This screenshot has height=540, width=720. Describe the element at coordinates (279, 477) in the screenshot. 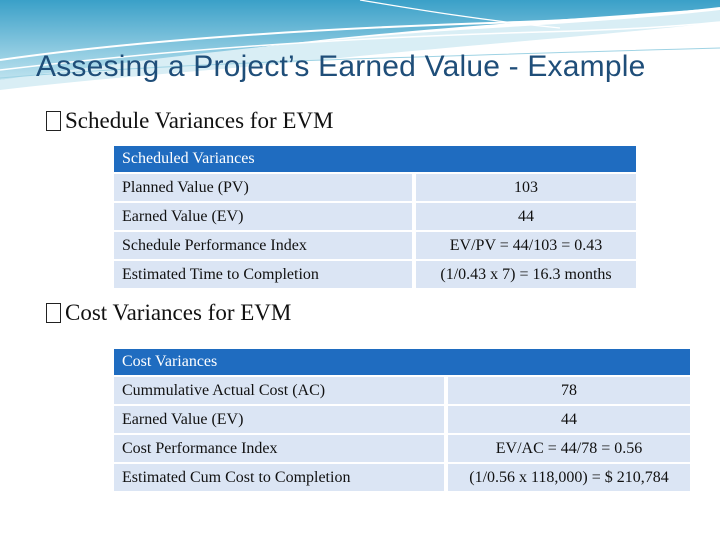

I see `row-label: Estimated Cum Cost to Completion` at that location.